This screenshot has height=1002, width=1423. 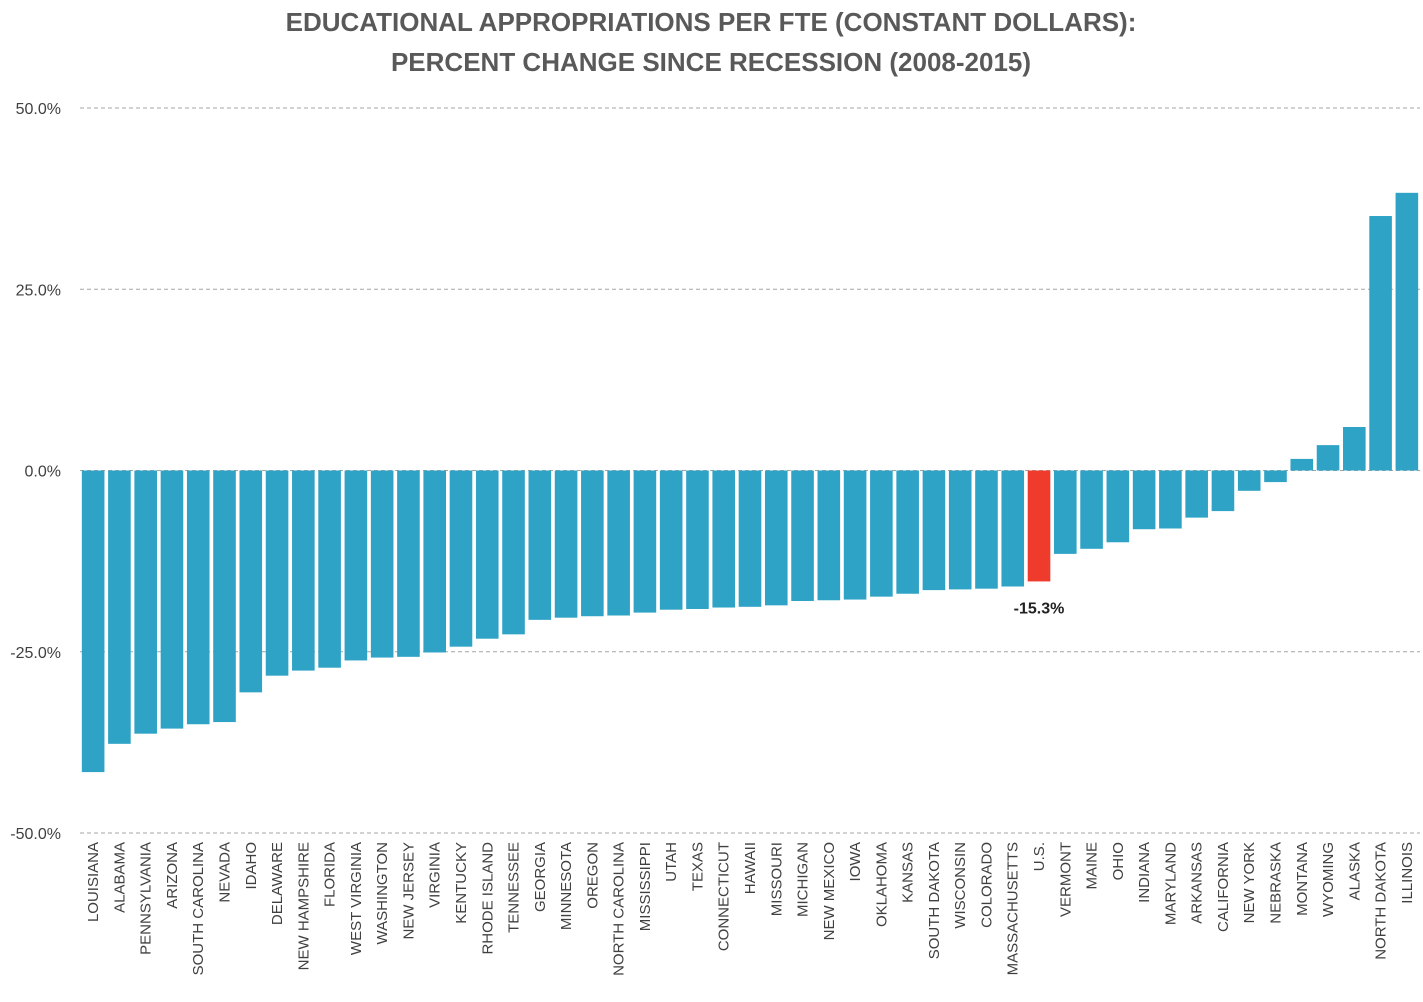 I want to click on bar-alabama, so click(x=119, y=607).